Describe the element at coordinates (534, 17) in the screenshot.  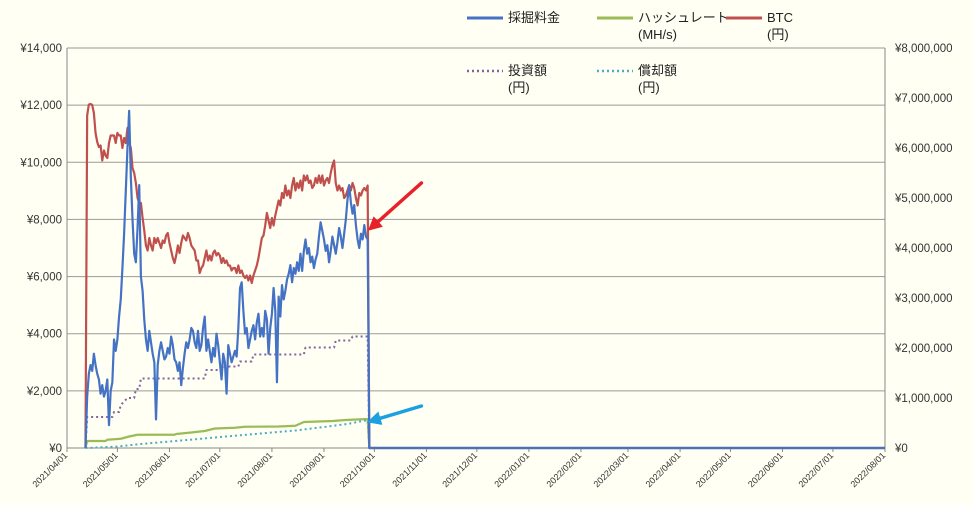
I see `legend-label-0: 採掘料金` at that location.